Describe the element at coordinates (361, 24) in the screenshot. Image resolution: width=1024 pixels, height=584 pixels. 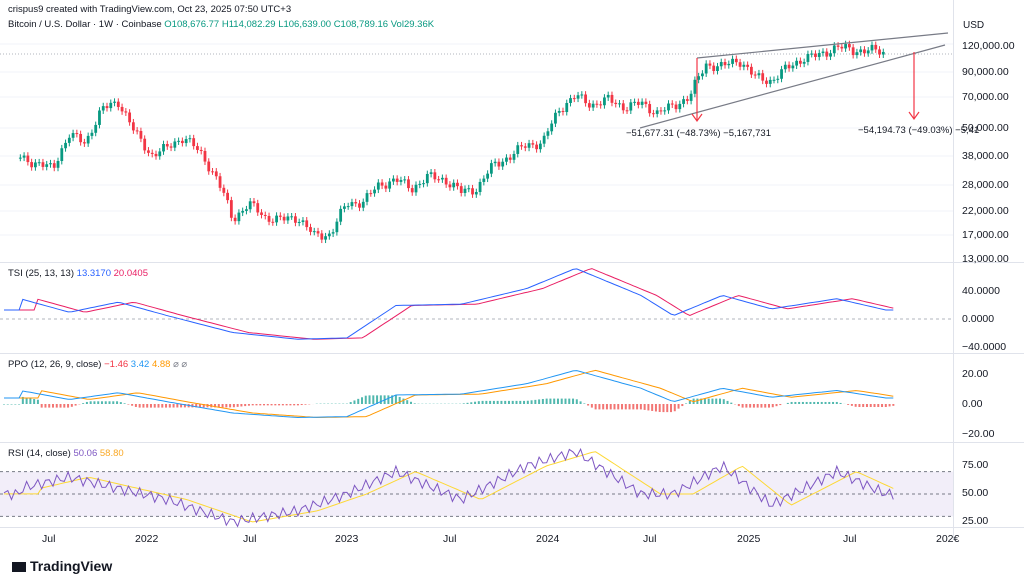
I see `close-value: C108,789.16` at that location.